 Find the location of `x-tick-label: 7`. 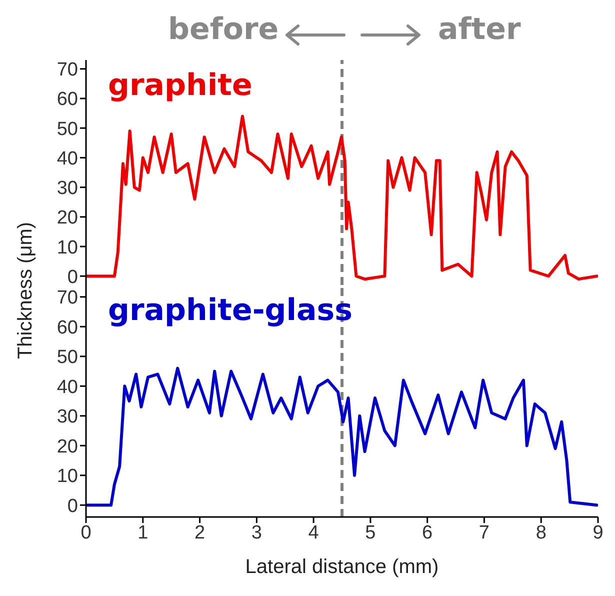

x-tick-label: 7 is located at coordinates (484, 533).